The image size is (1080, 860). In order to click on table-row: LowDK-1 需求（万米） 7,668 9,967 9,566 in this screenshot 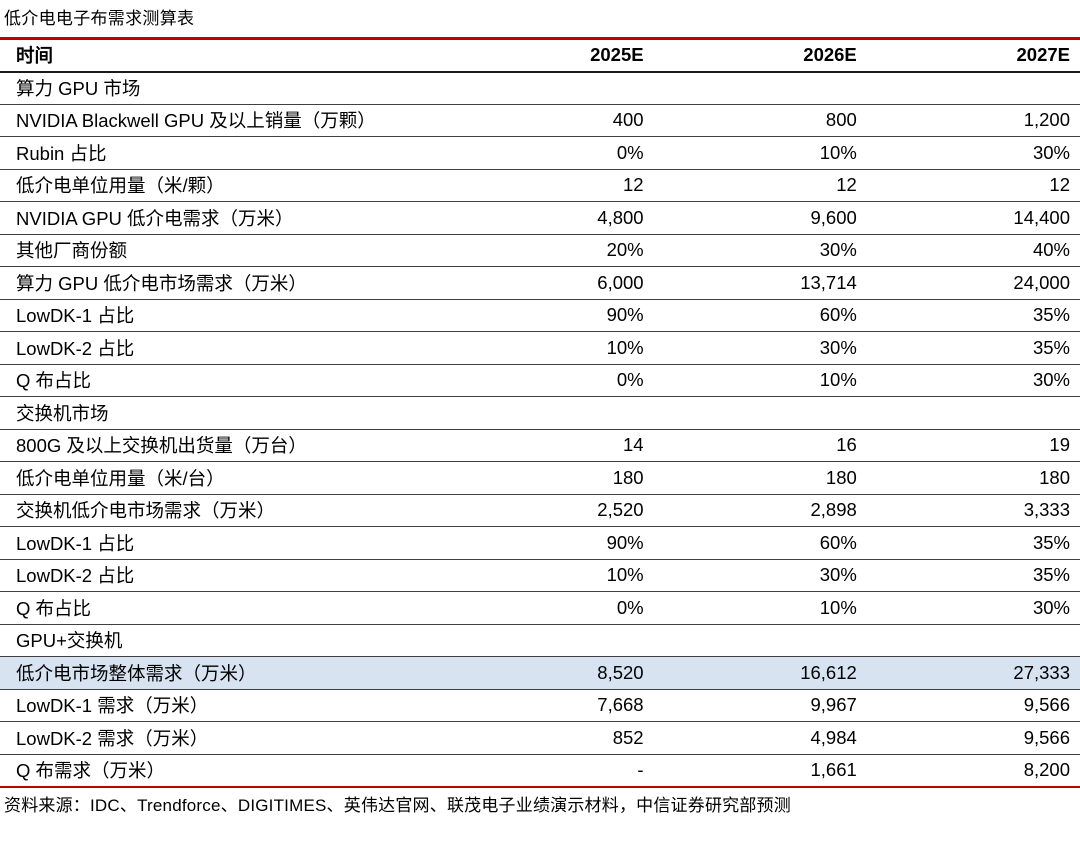, I will do `click(540, 705)`.